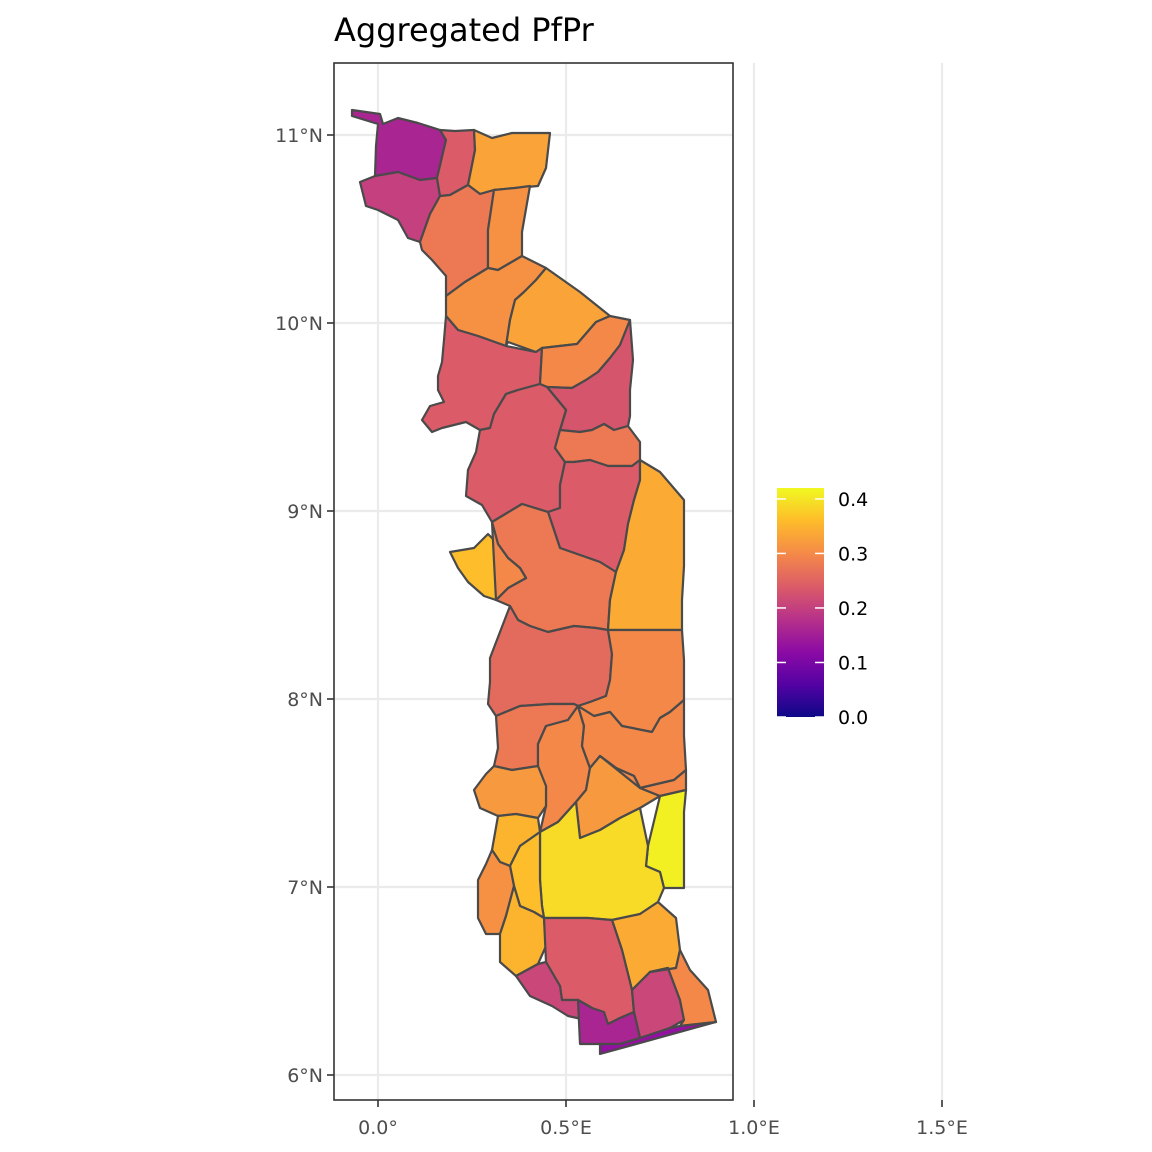  Describe the element at coordinates (305, 888) in the screenshot. I see `y-tick-label: 7°N` at that location.